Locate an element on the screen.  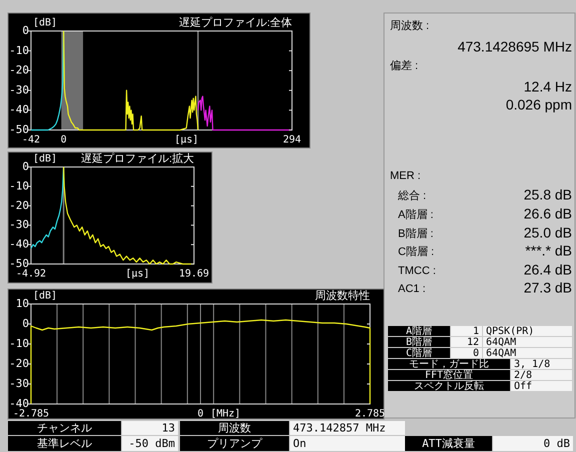
label-cell: 周波数 is located at coordinates (234, 428).